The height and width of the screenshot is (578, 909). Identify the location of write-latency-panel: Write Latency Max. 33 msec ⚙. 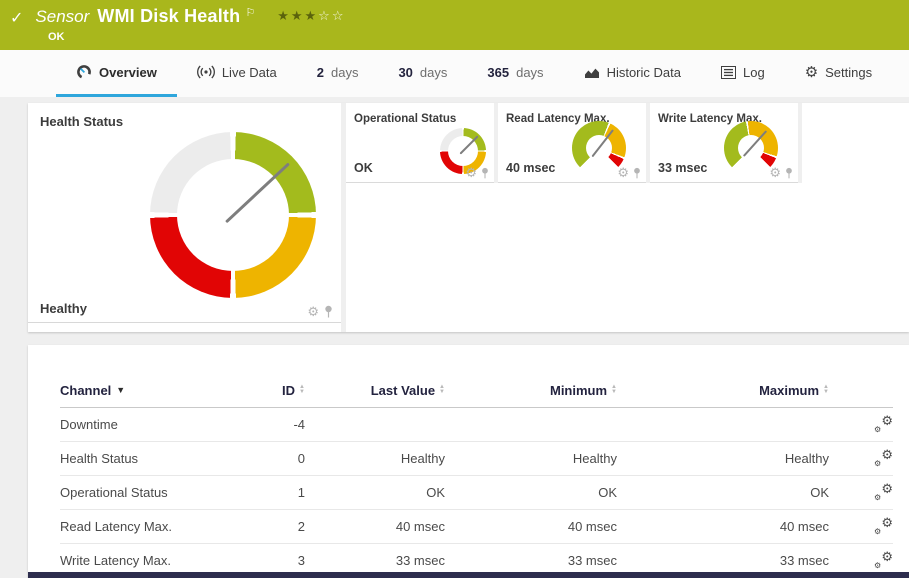
(724, 143).